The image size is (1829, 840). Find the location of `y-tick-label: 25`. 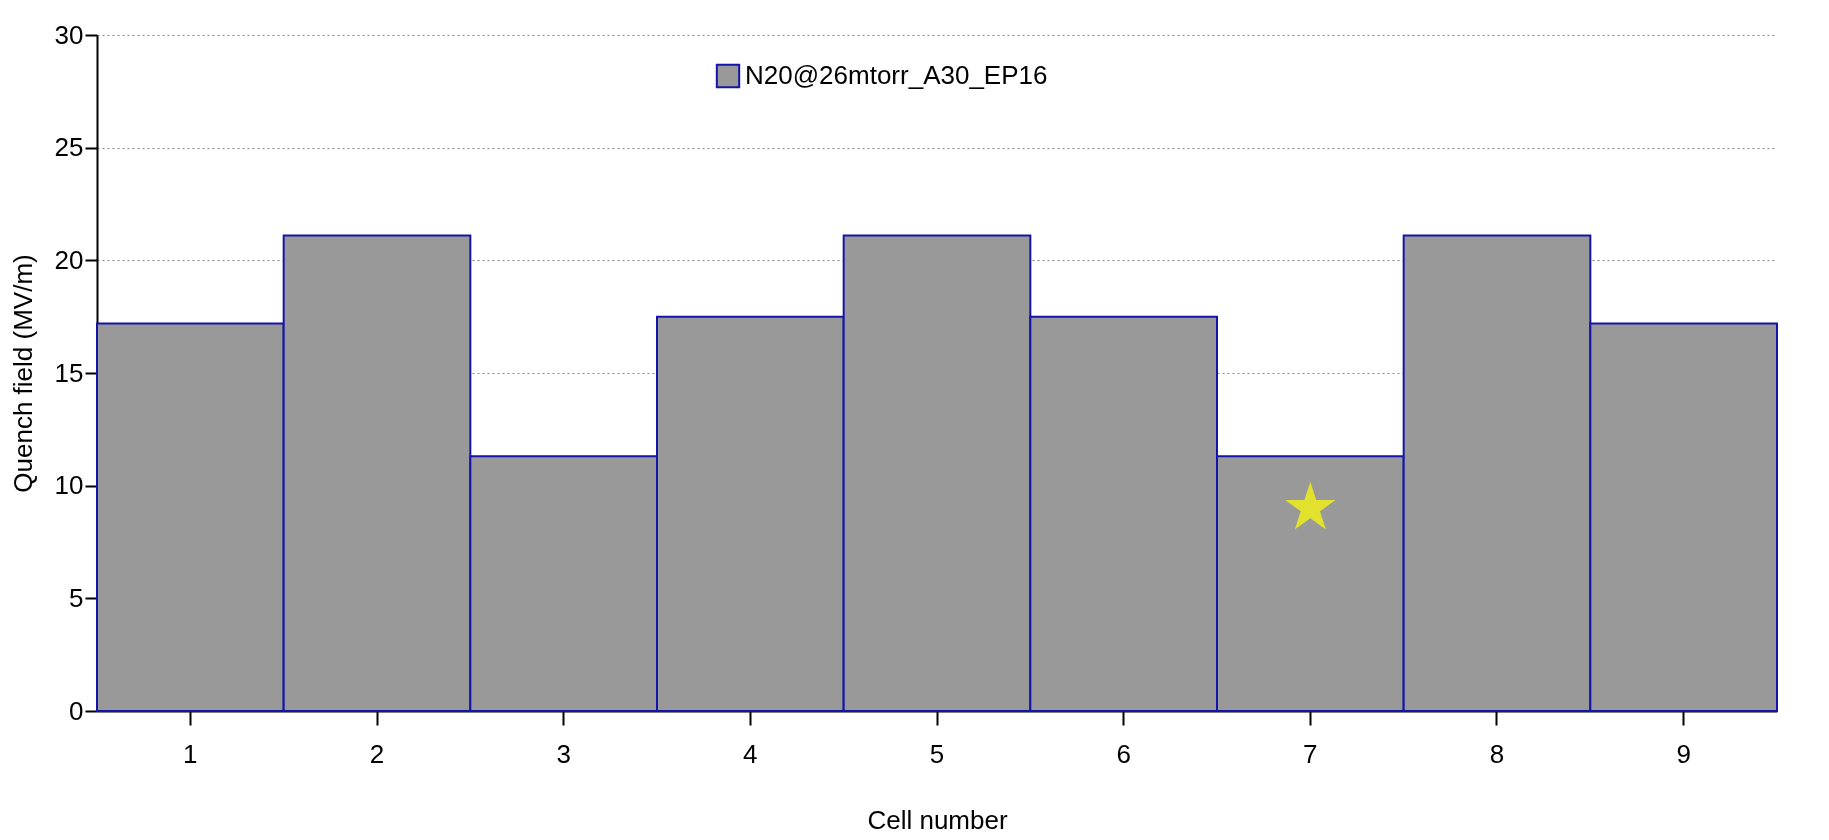

y-tick-label: 25 is located at coordinates (69, 147).